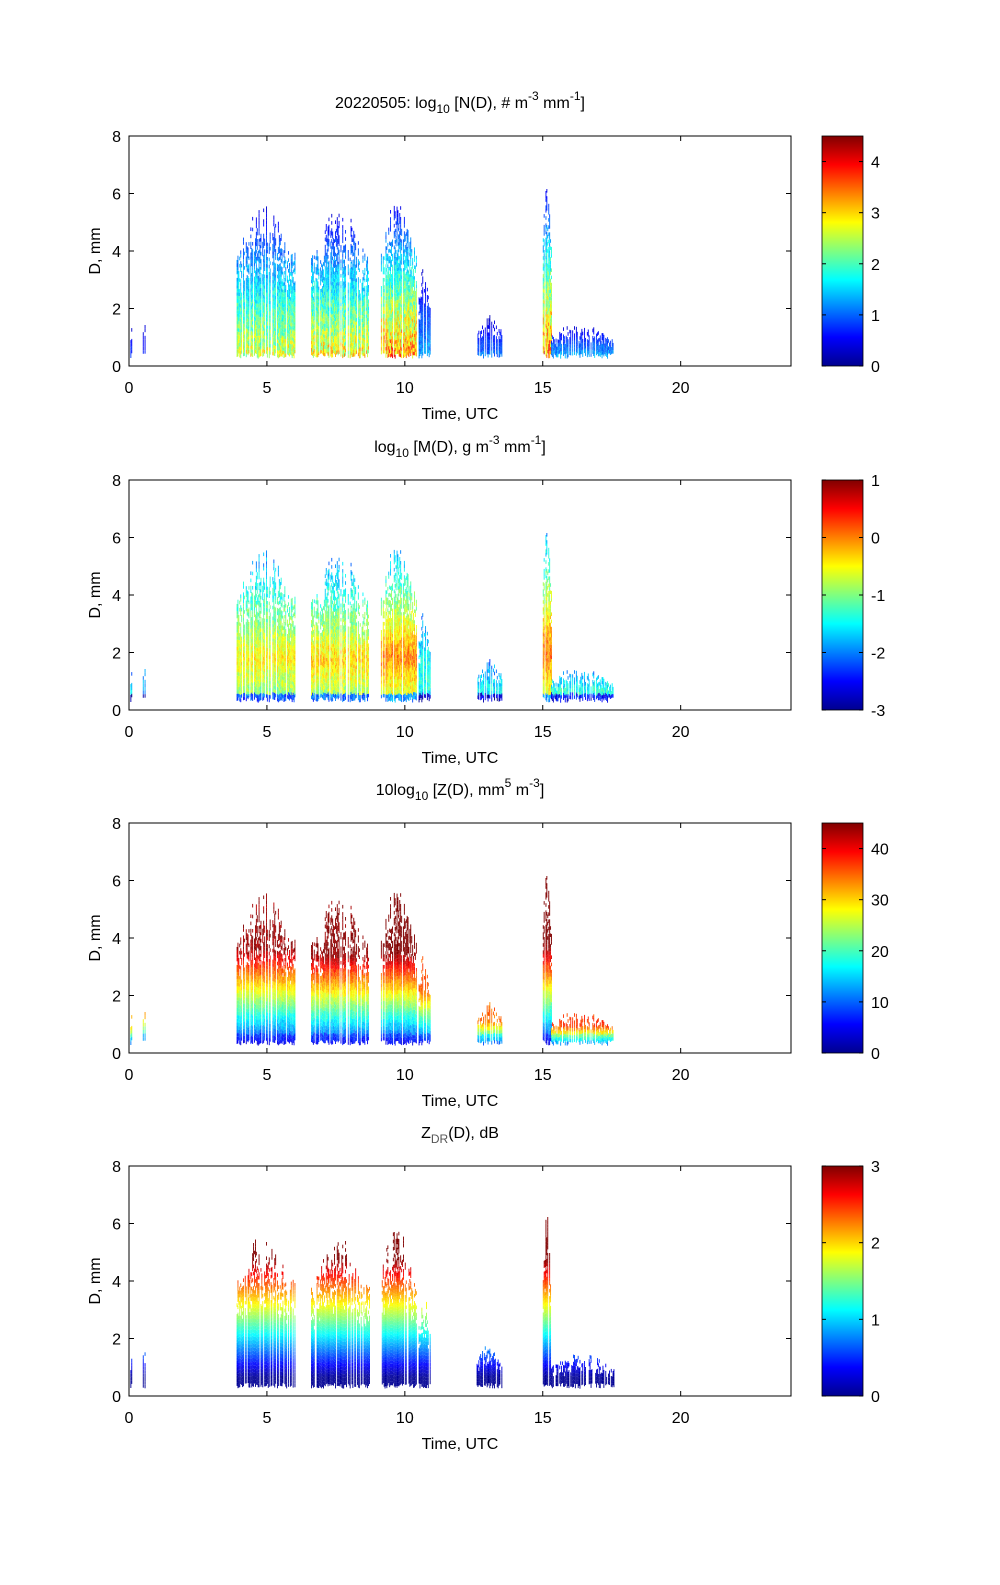  What do you see at coordinates (460, 102) in the screenshot?
I see `panel-title: 20220505: log10 [N(D), # m-3 mm-1]` at bounding box center [460, 102].